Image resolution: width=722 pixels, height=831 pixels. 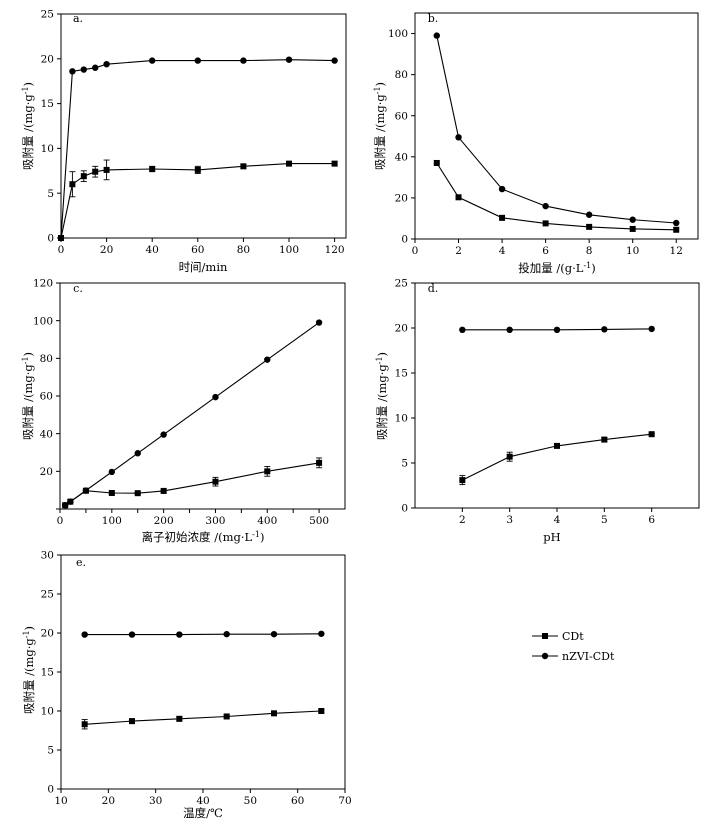 What do you see at coordinates (108, 801) in the screenshot?
I see `x-tick-label: 20` at bounding box center [108, 801].